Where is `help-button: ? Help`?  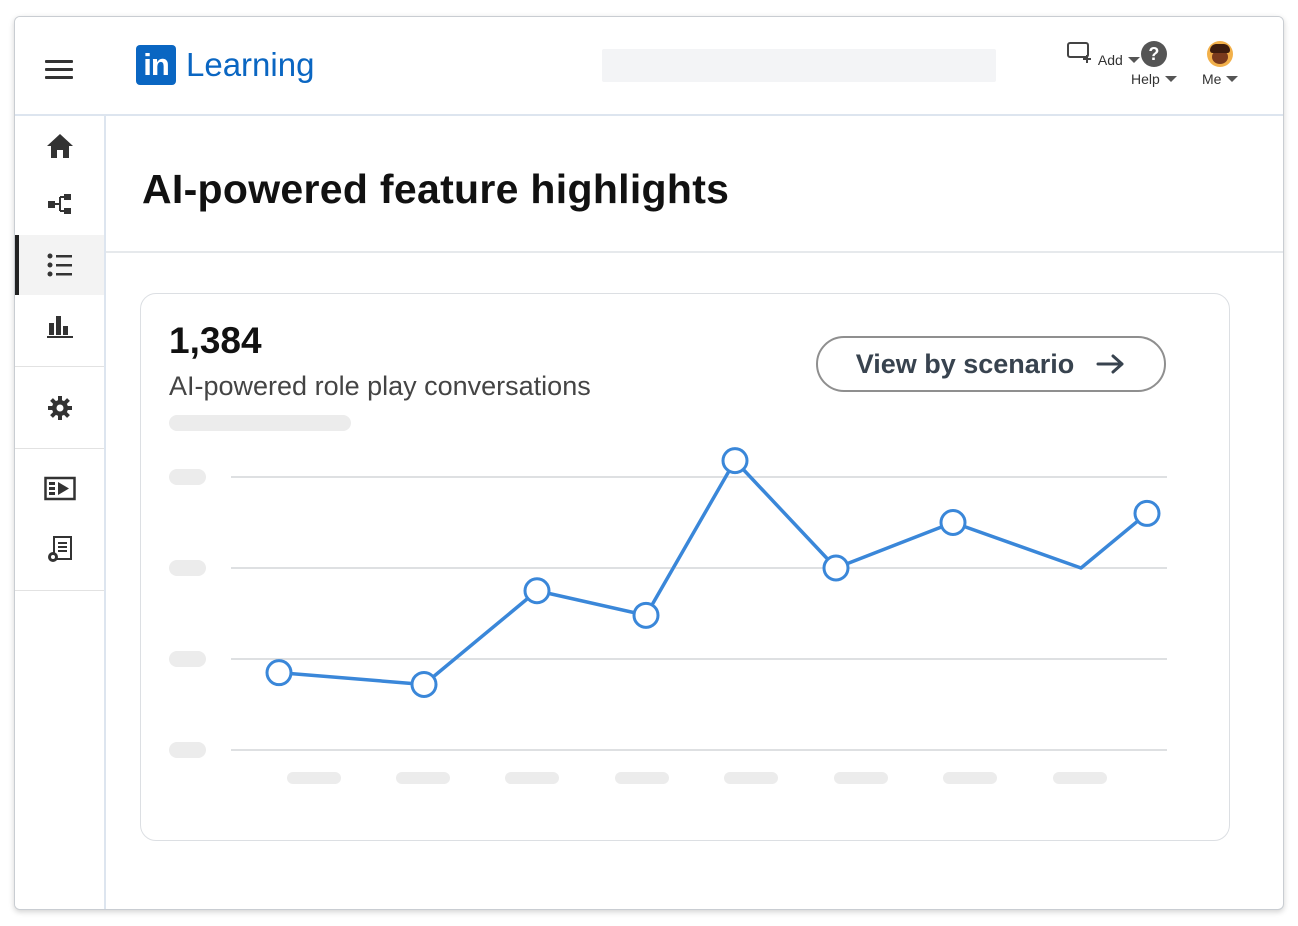 help-button: ? Help is located at coordinates (1154, 64).